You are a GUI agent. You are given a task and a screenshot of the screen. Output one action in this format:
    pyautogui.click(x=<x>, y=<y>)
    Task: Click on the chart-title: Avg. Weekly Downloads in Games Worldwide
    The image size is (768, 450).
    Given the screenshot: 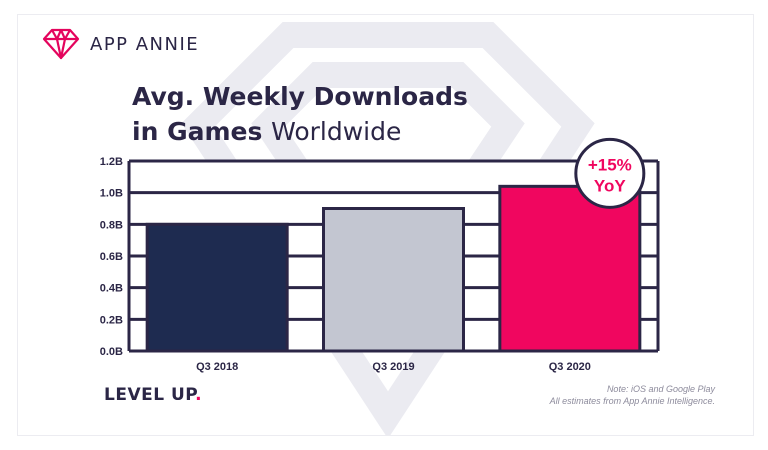 What is the action you would take?
    pyautogui.click(x=300, y=114)
    